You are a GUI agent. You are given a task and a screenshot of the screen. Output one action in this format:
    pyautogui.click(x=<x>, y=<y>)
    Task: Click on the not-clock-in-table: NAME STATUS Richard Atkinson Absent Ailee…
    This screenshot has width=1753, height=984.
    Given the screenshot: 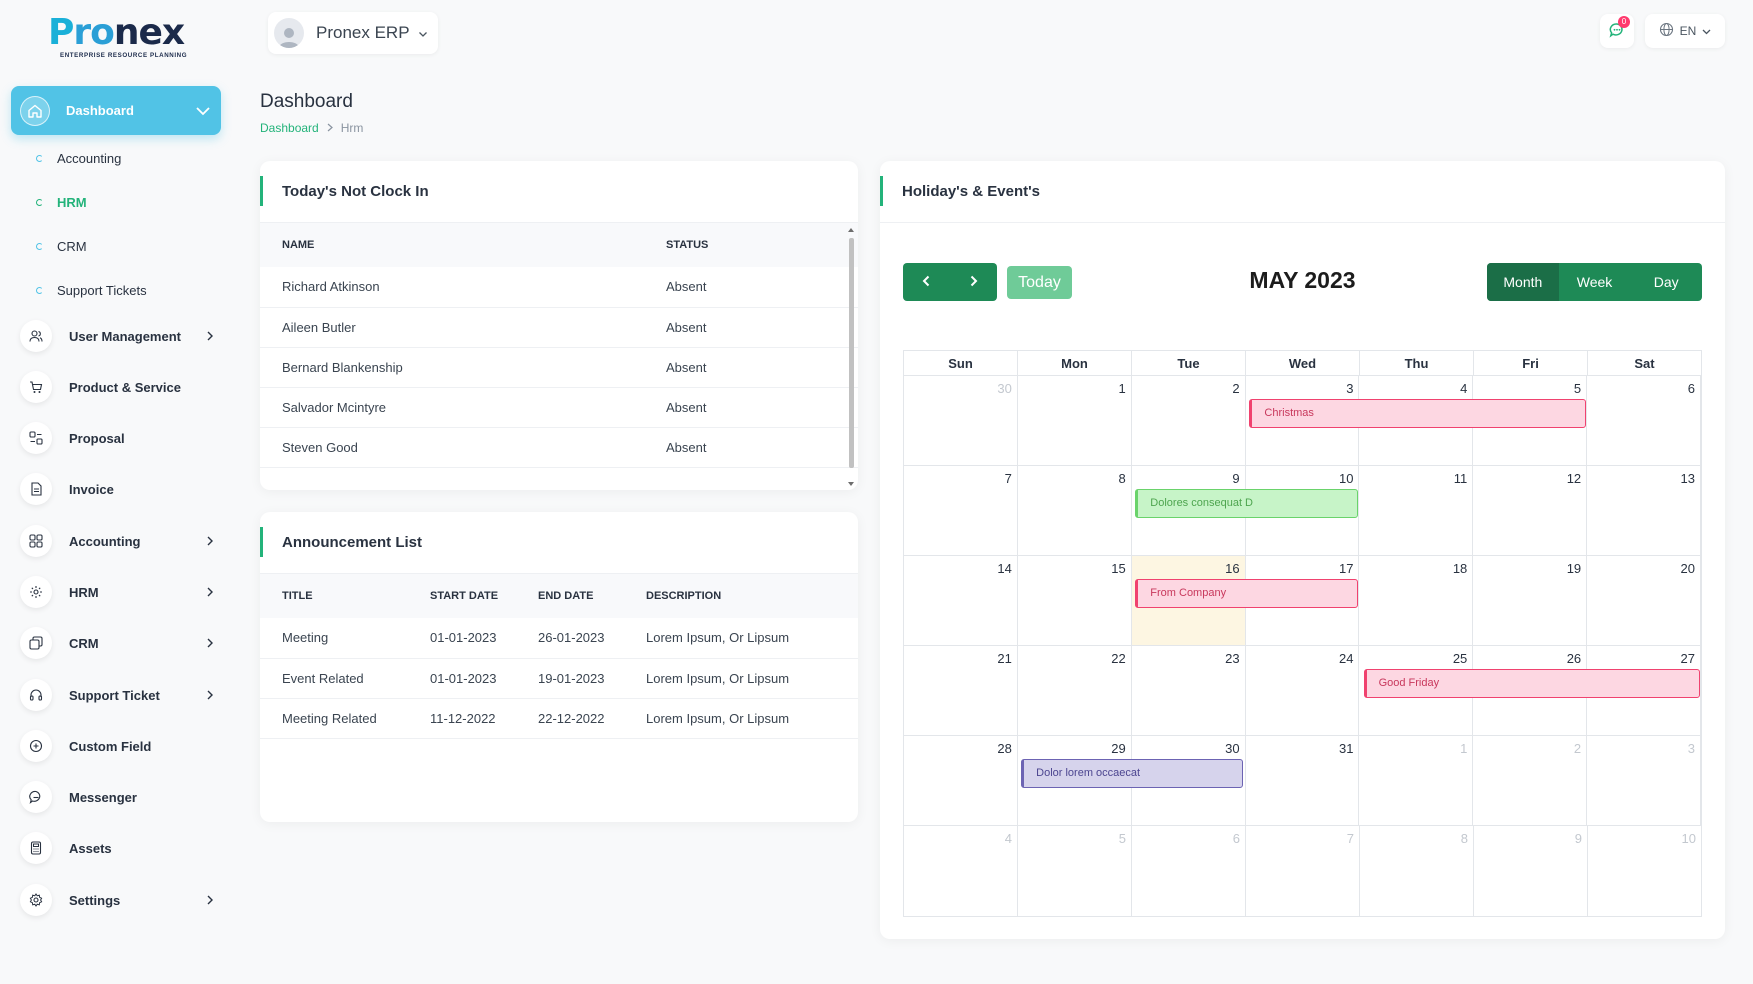 What is the action you would take?
    pyautogui.click(x=559, y=345)
    